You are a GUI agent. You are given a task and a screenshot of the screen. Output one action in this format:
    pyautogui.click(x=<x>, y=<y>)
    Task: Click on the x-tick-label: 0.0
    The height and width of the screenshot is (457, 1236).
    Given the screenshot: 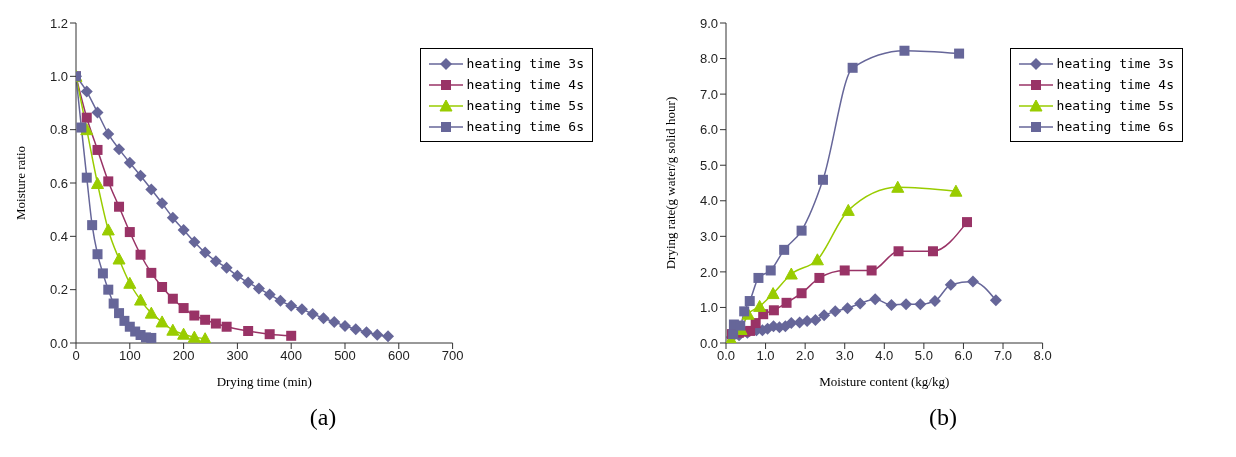 What is the action you would take?
    pyautogui.click(x=726, y=356)
    